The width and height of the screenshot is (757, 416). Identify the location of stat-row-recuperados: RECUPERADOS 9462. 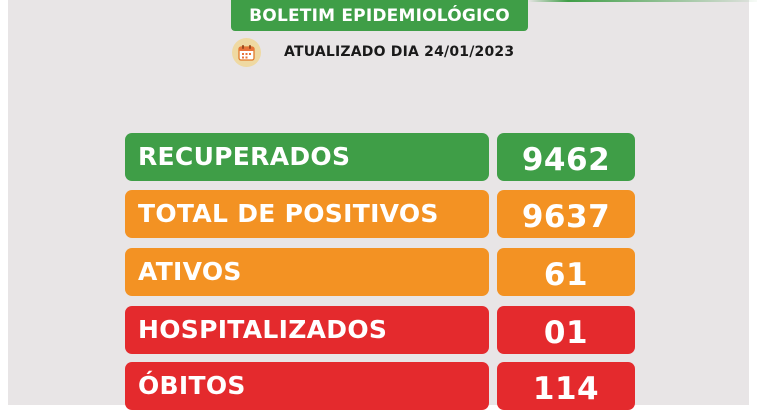
(380, 157).